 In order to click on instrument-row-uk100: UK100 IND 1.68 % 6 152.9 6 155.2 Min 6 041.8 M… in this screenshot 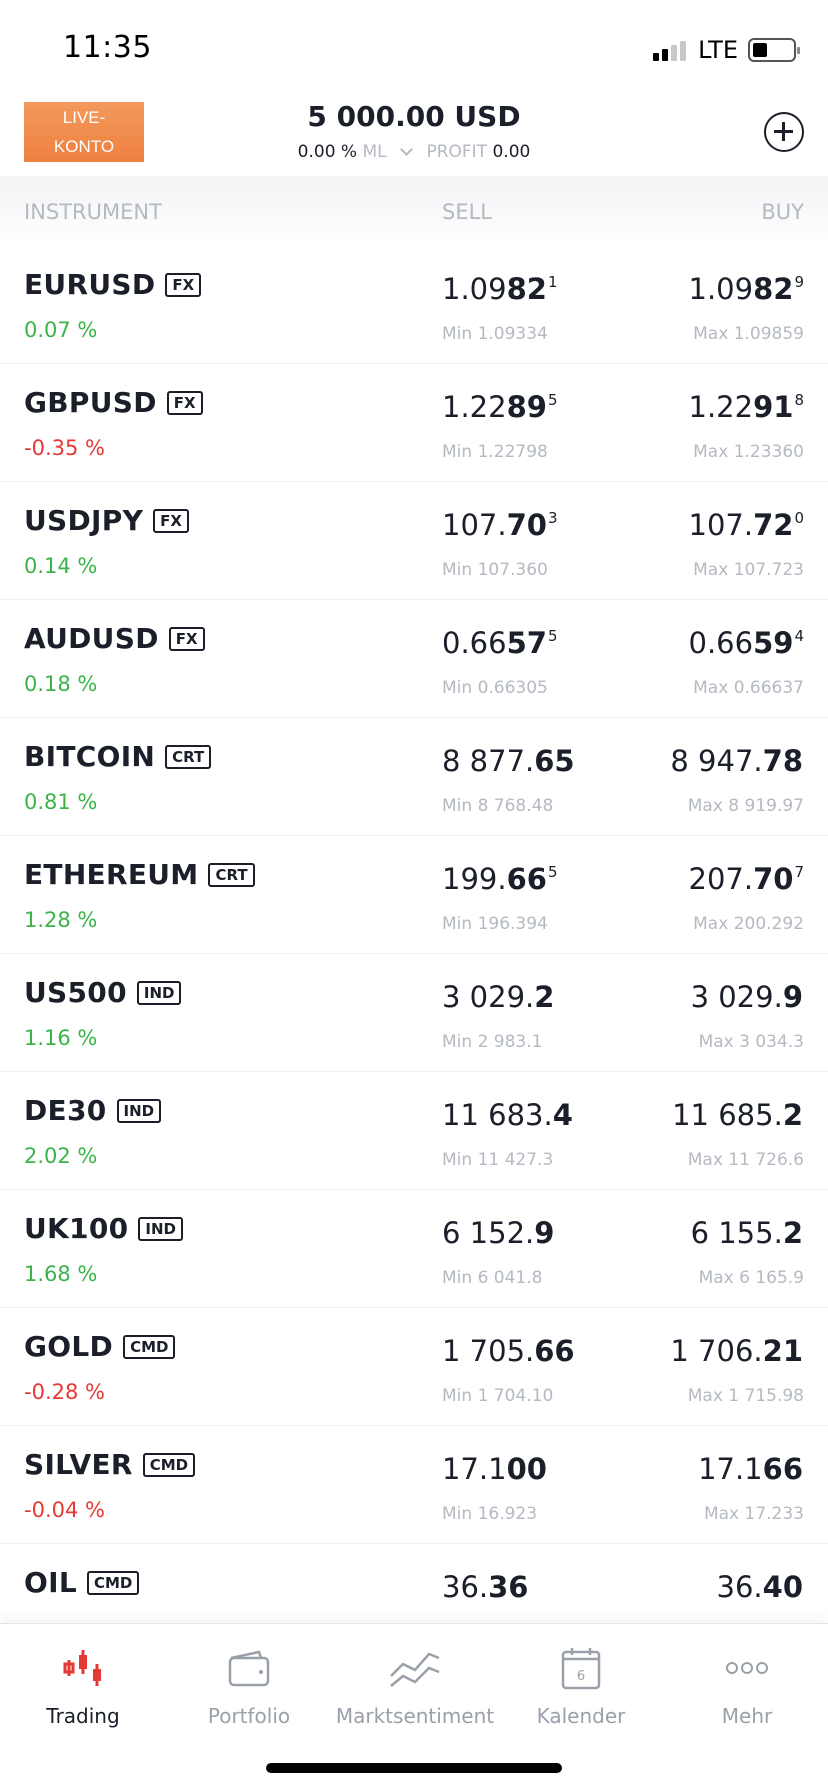, I will do `click(414, 1249)`.